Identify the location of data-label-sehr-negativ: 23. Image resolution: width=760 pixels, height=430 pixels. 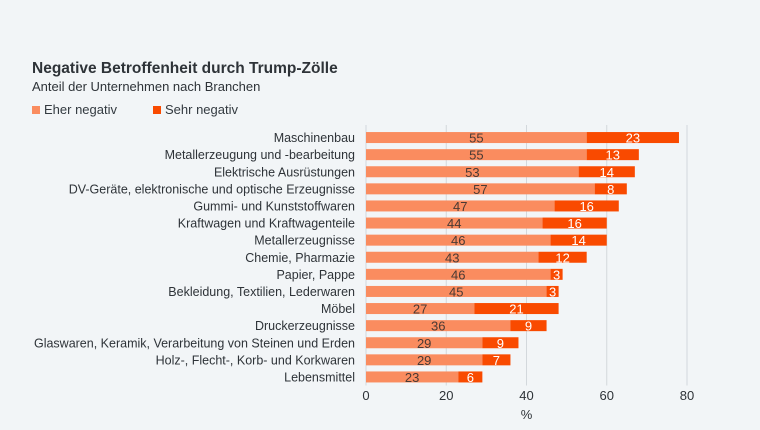
(633, 138).